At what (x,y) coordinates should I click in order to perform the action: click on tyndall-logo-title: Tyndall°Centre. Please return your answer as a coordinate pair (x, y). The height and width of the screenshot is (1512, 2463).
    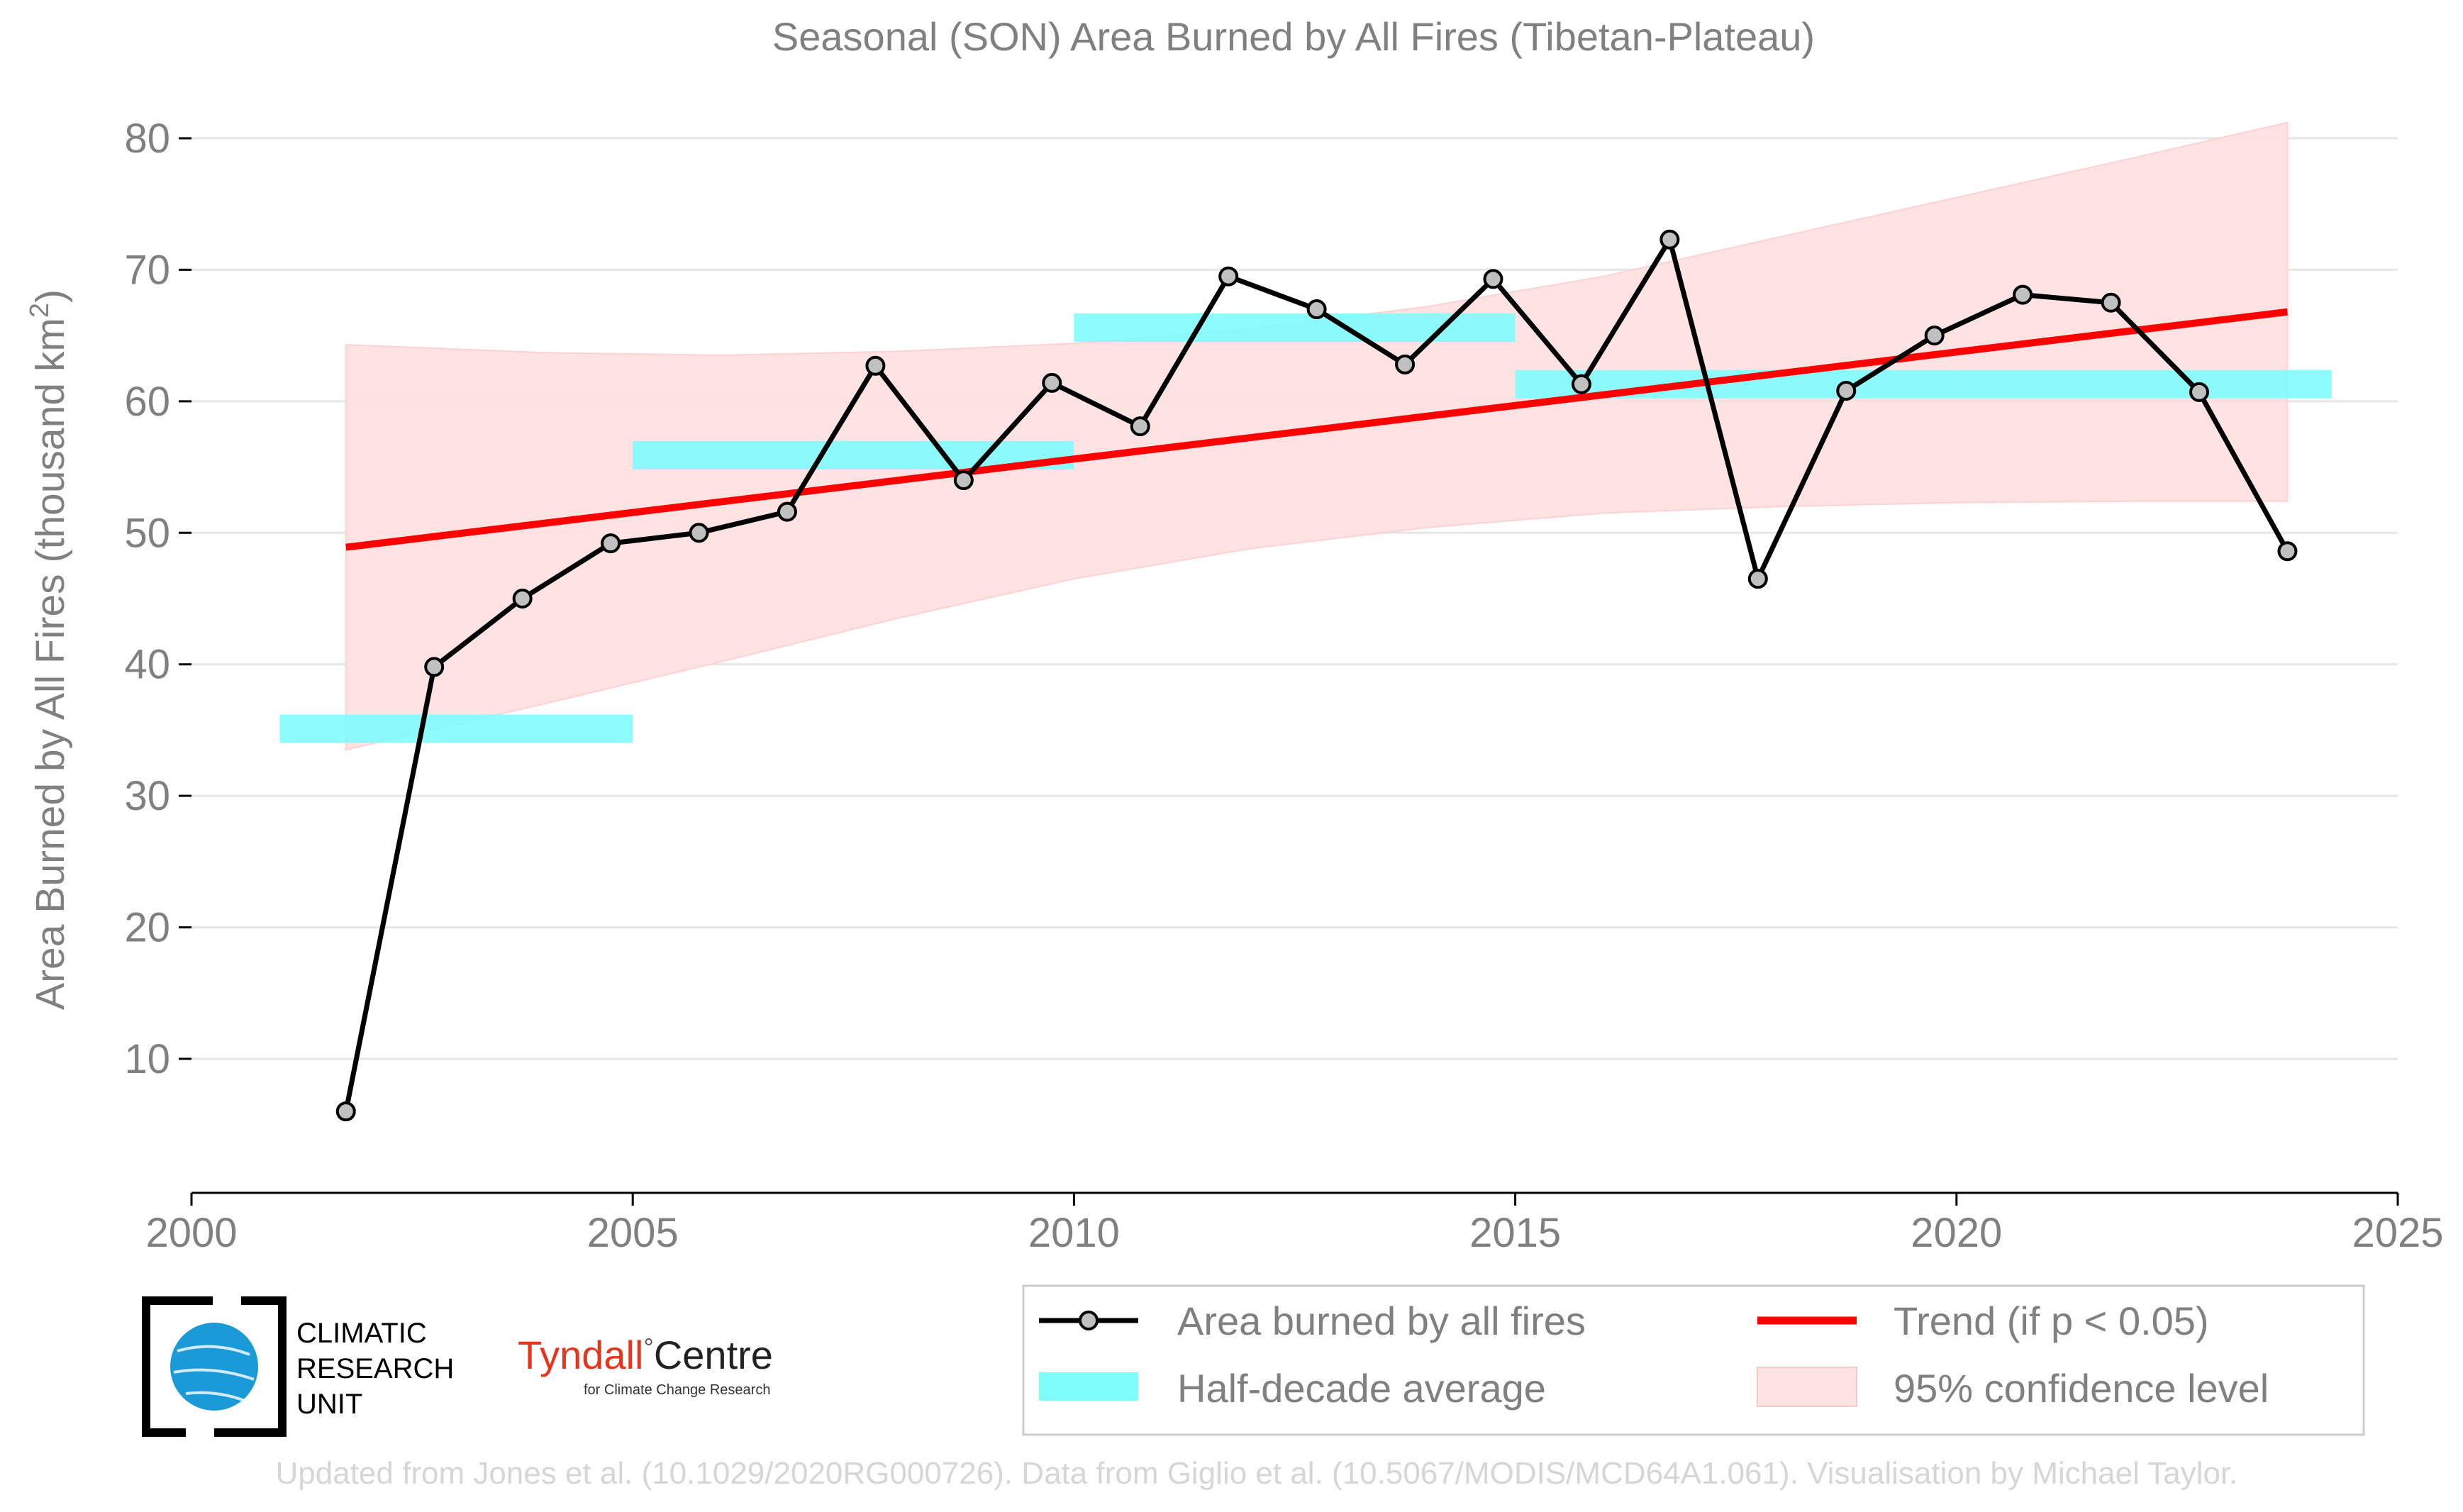
    Looking at the image, I should click on (646, 1355).